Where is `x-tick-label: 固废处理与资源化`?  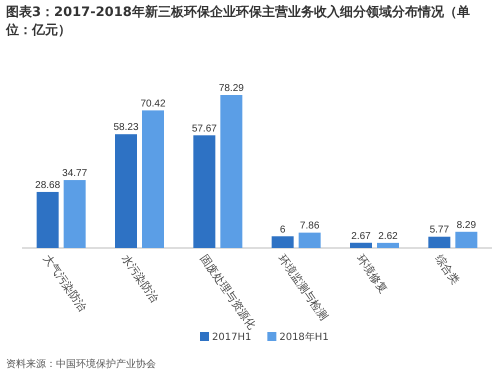
x-tick-label: 固废处理与资源化 is located at coordinates (227, 292).